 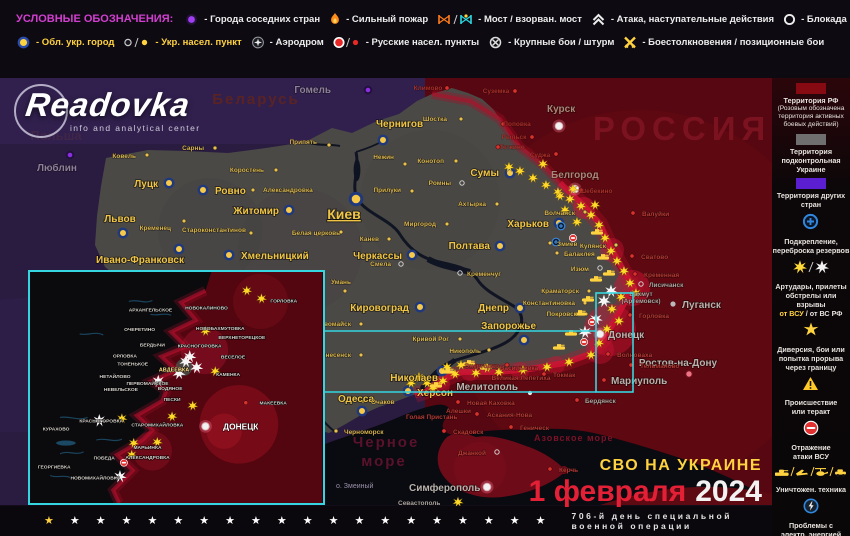 I want to click on legend-item: - Мост / взорван. мост, so click(x=509, y=19).